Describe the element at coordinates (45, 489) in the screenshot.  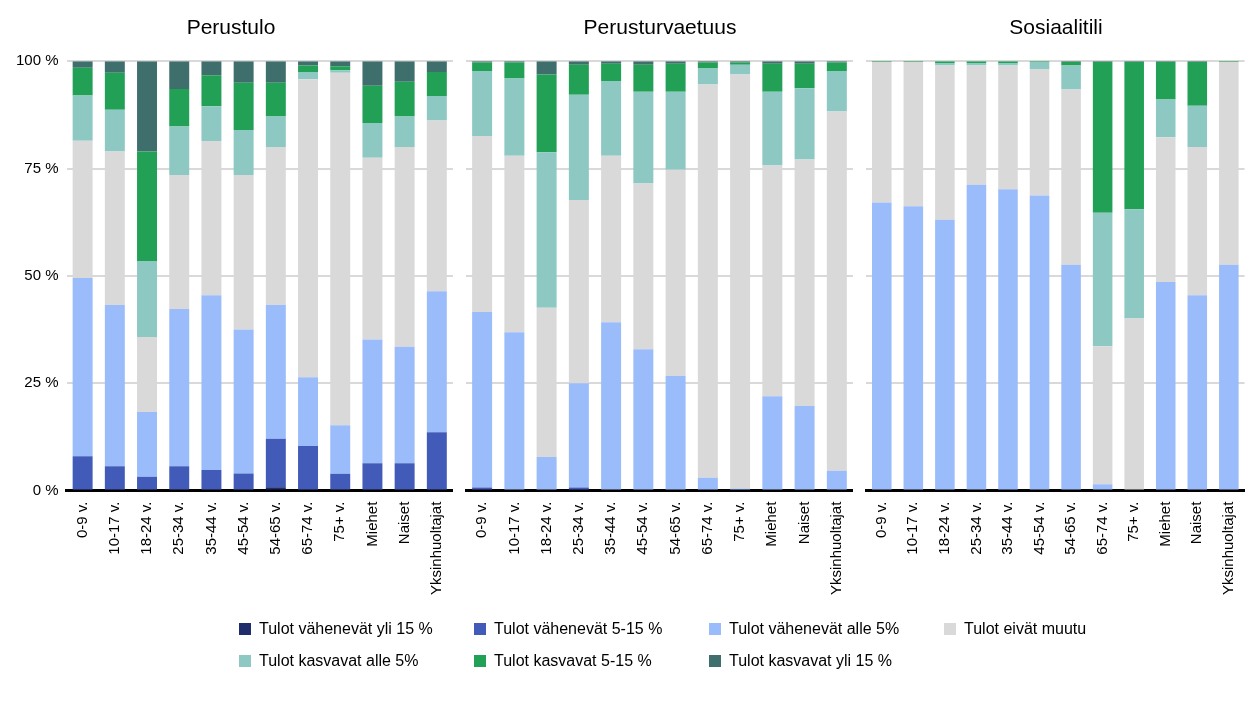
I see `y-tick-label: 0 %` at that location.